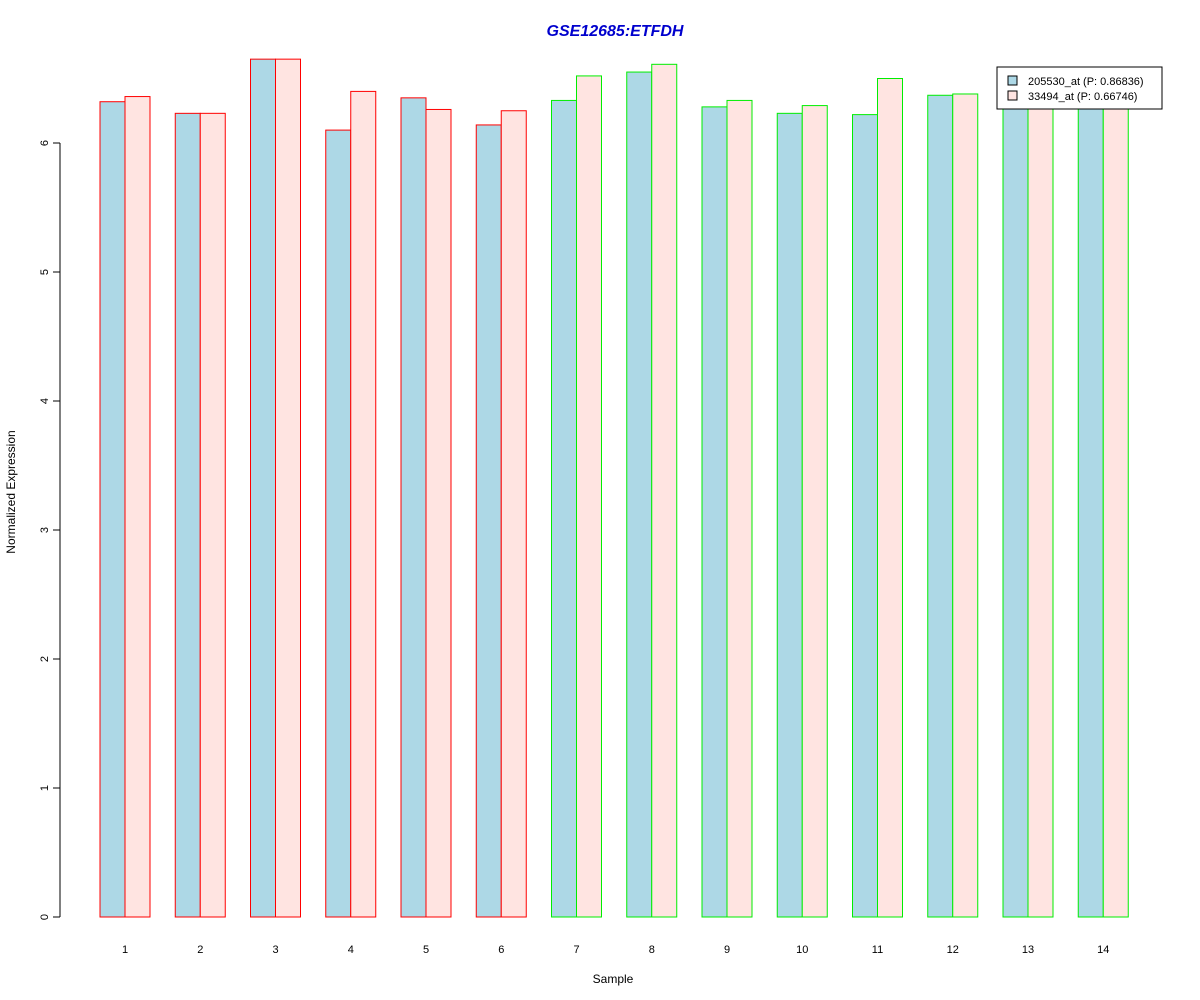 This screenshot has width=1200, height=1000. I want to click on y-tick-label: 3, so click(45, 530).